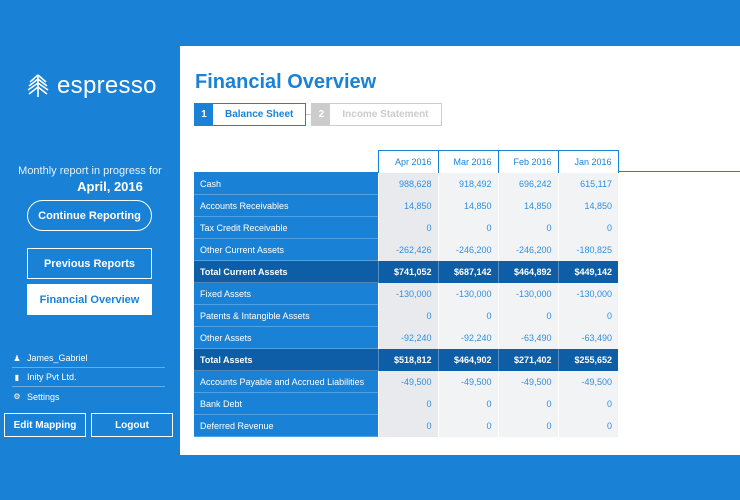 This screenshot has width=740, height=500. I want to click on table-row: Bank Debt 0 0 0 0, so click(406, 403).